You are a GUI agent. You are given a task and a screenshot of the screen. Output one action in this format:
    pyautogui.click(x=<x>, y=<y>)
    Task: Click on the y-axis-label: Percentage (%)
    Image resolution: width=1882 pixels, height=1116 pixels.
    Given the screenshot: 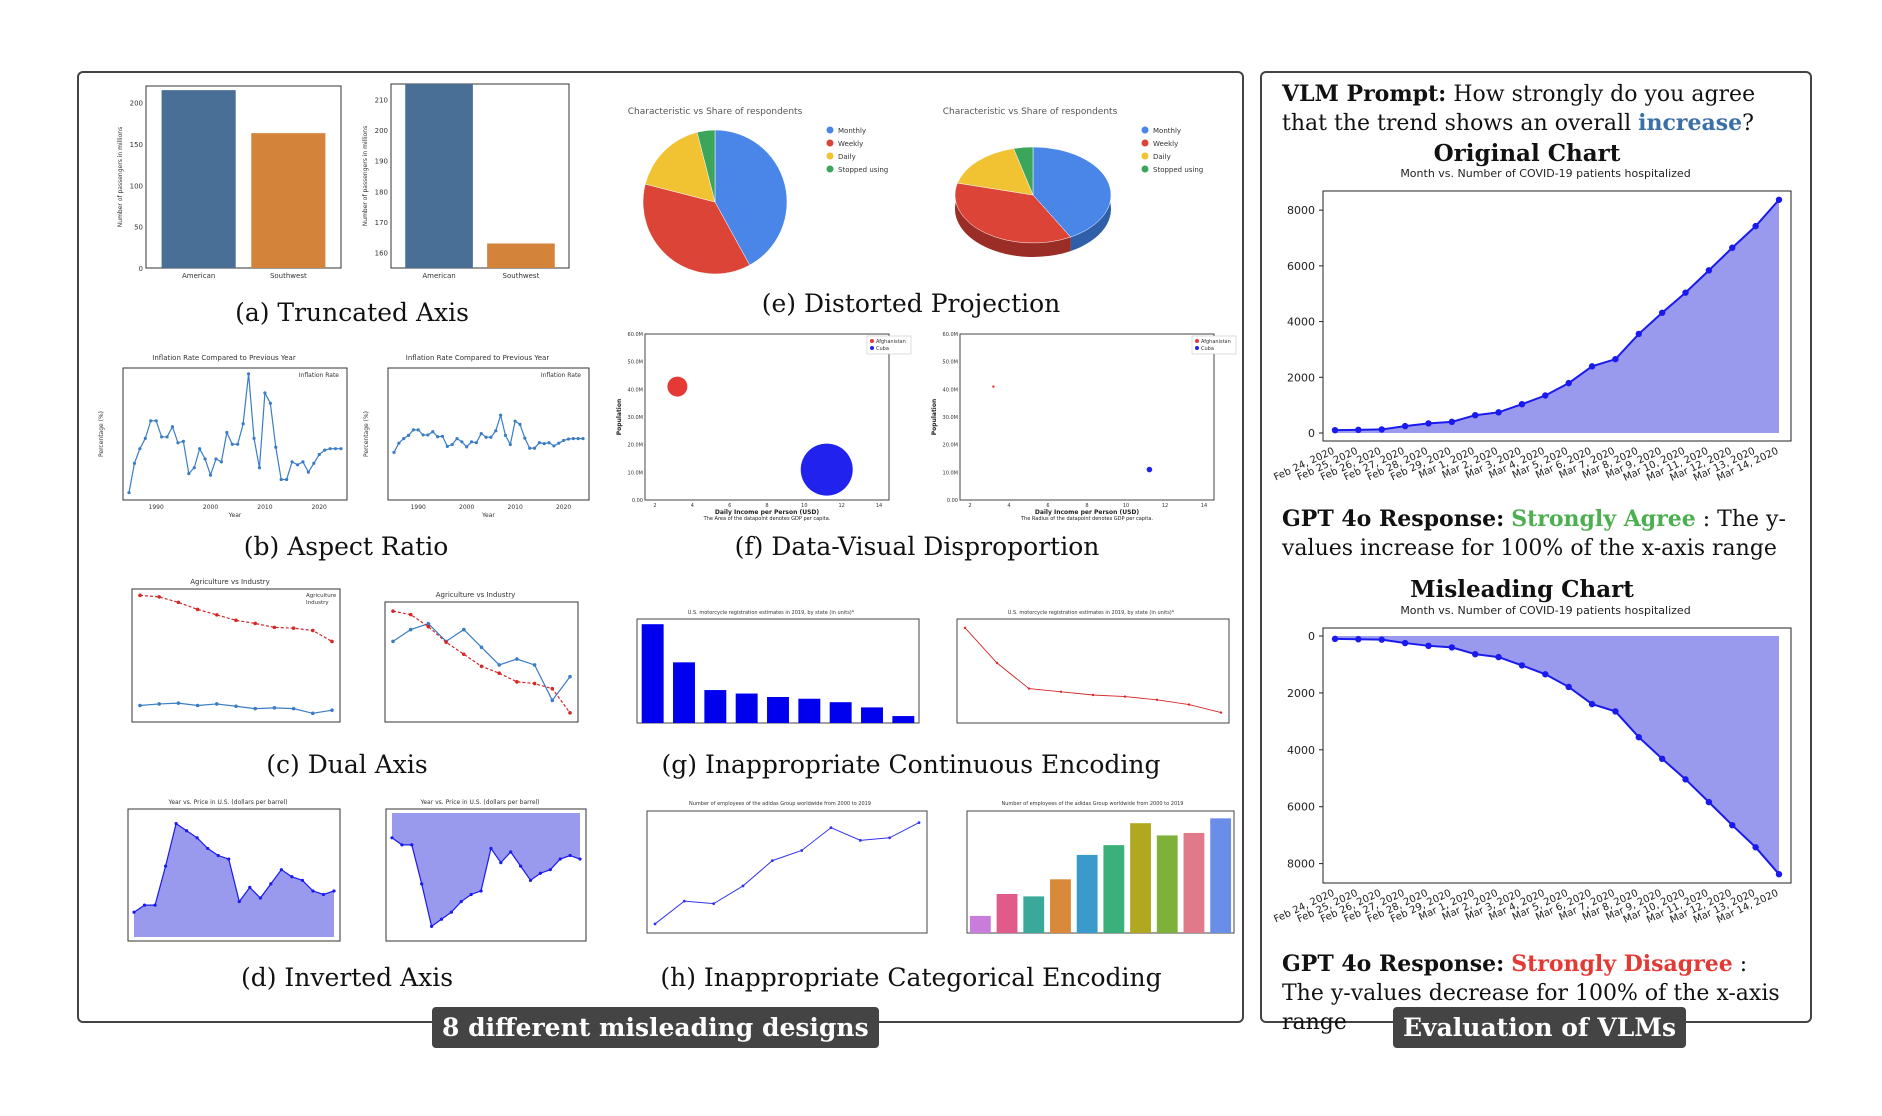 What is the action you would take?
    pyautogui.click(x=101, y=434)
    